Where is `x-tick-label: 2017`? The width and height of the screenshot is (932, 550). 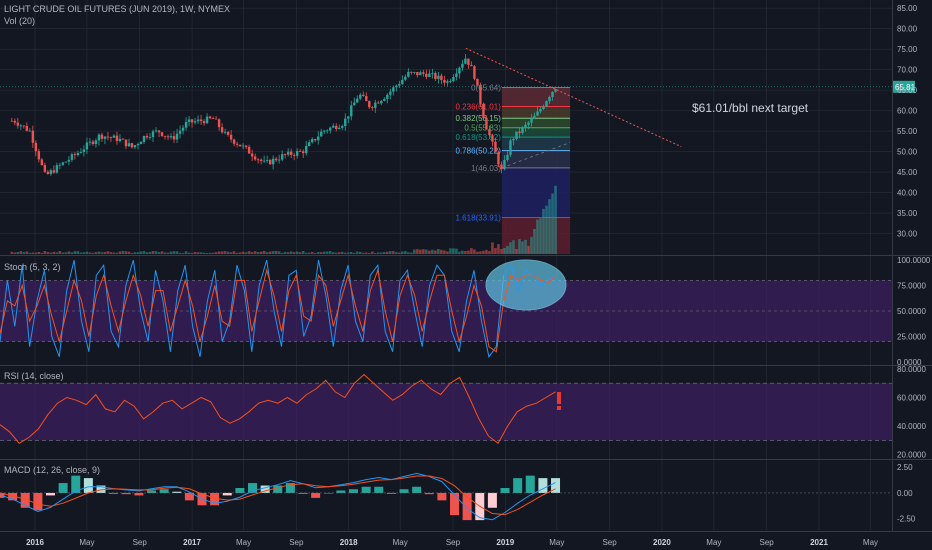
x-tick-label: 2017 is located at coordinates (192, 542).